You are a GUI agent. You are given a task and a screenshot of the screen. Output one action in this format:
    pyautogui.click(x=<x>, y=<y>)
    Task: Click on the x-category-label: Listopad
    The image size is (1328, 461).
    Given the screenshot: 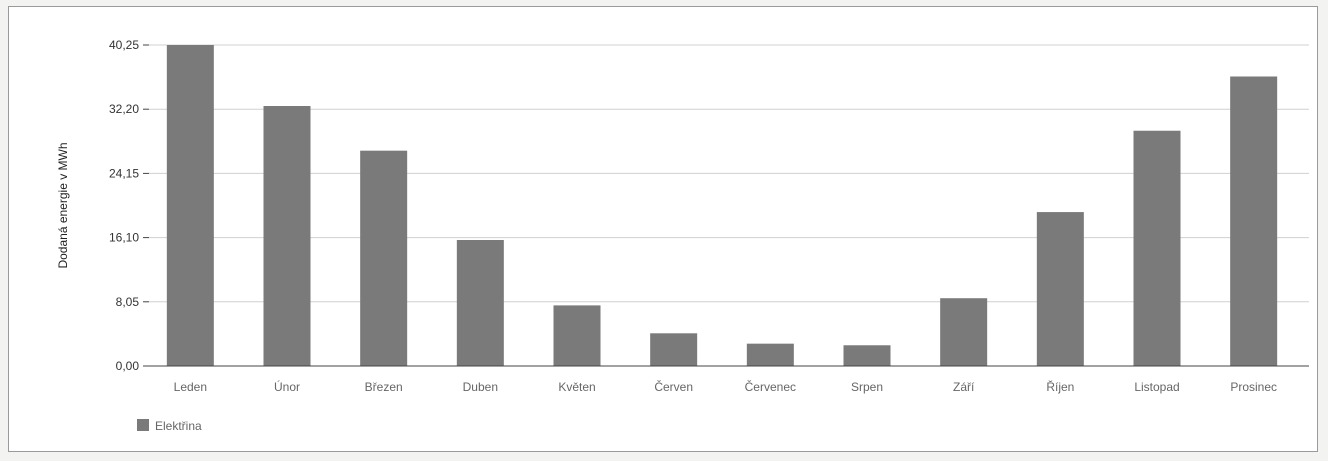 What is the action you would take?
    pyautogui.click(x=1156, y=387)
    